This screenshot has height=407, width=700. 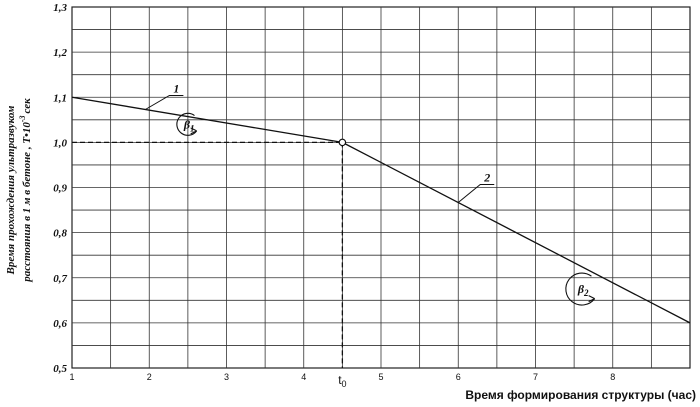 I want to click on x-tick-label: 8, so click(x=612, y=377).